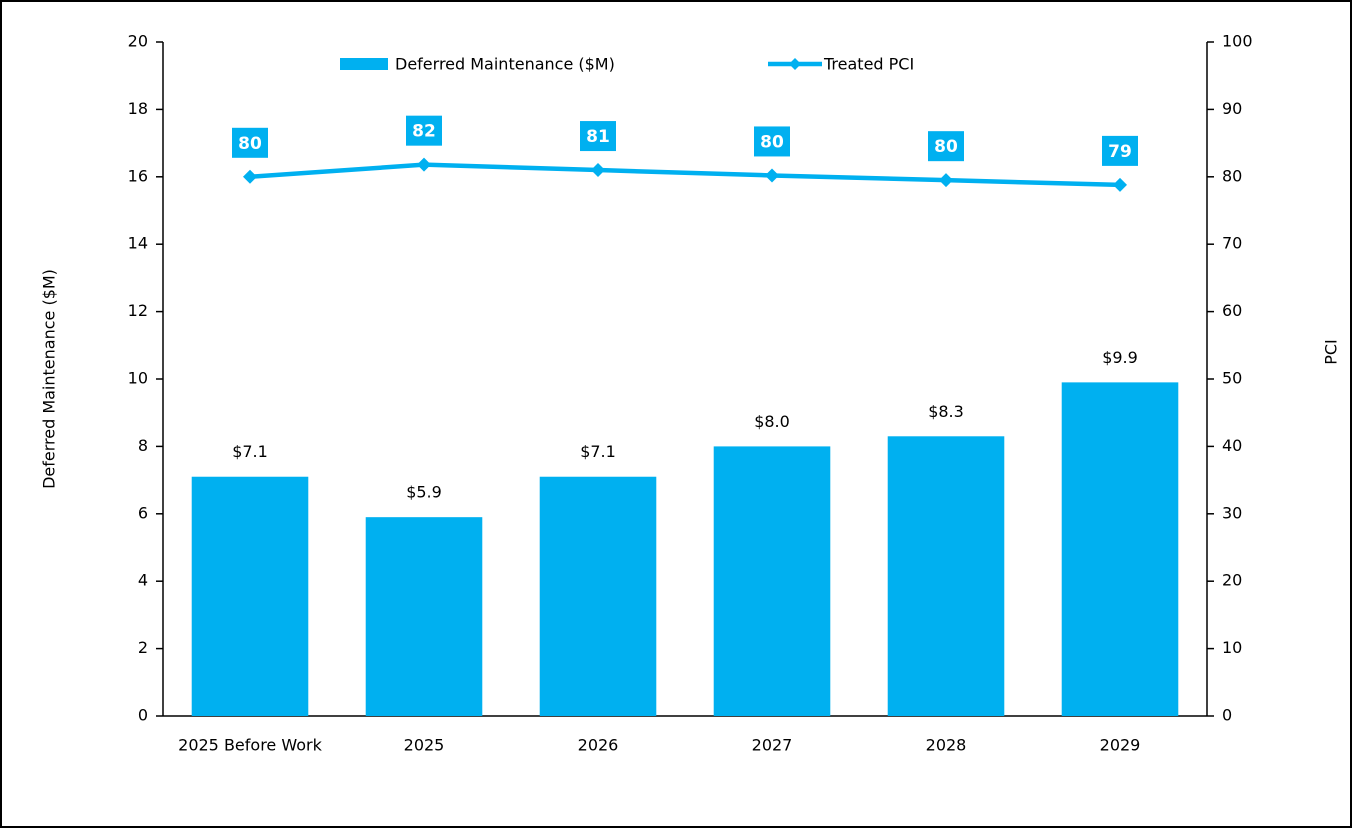 This screenshot has width=1353, height=829. I want to click on legend-label: Treated PCI, so click(868, 64).